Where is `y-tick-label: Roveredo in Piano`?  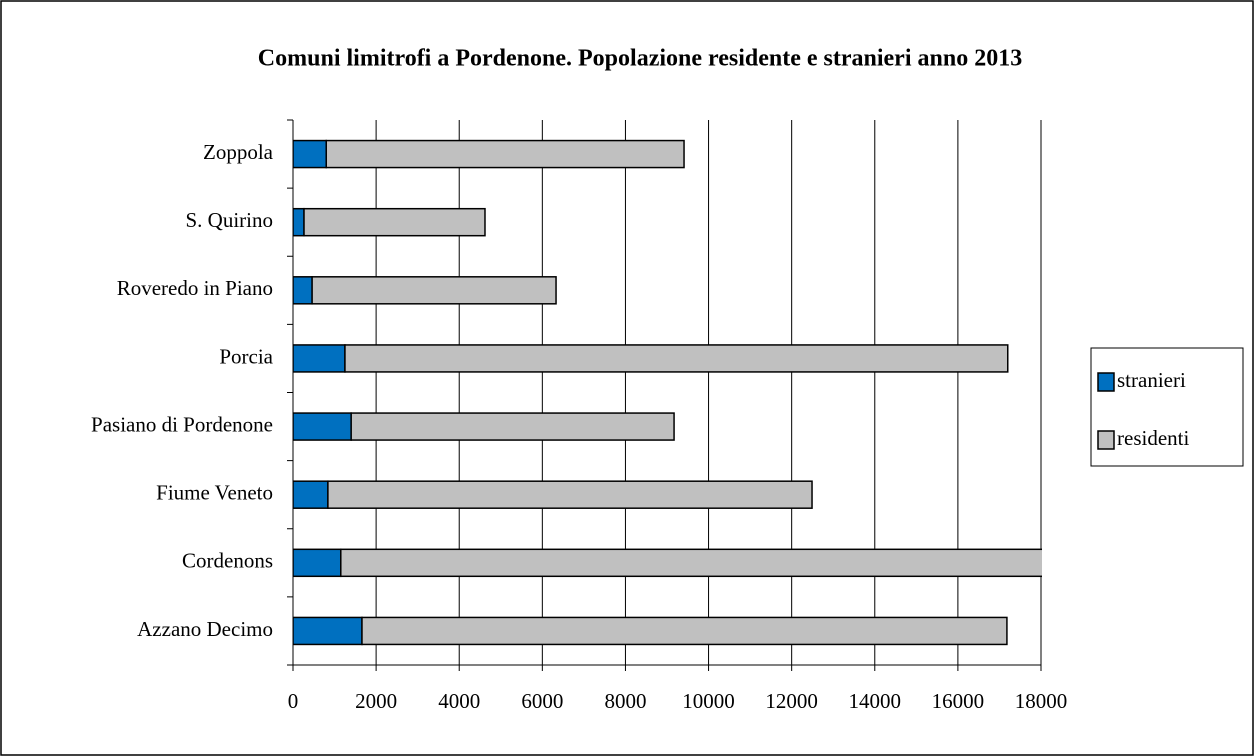 y-tick-label: Roveredo in Piano is located at coordinates (195, 288).